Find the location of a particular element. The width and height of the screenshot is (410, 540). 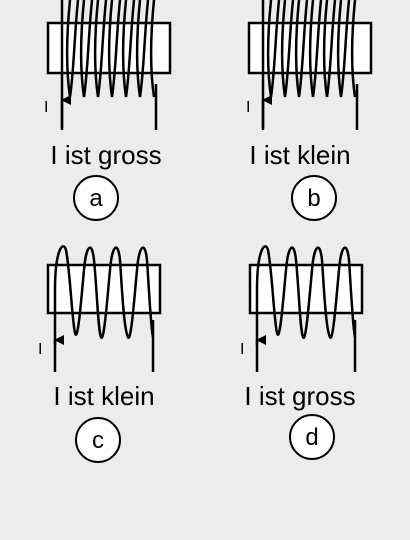

panel-c is located at coordinates (104, 308).